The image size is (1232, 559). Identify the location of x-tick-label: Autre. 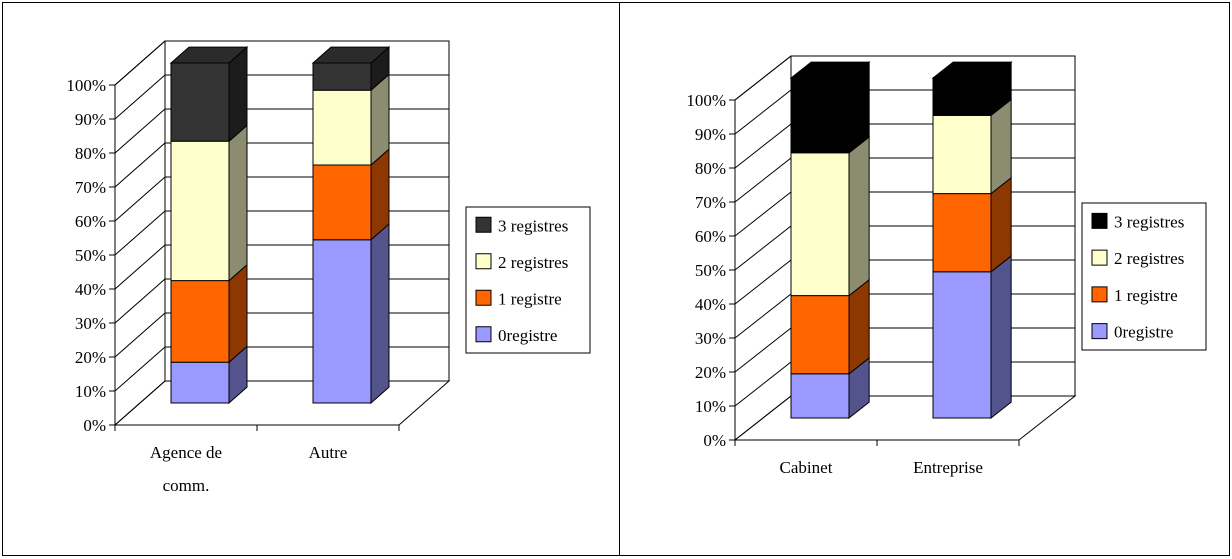
(328, 452).